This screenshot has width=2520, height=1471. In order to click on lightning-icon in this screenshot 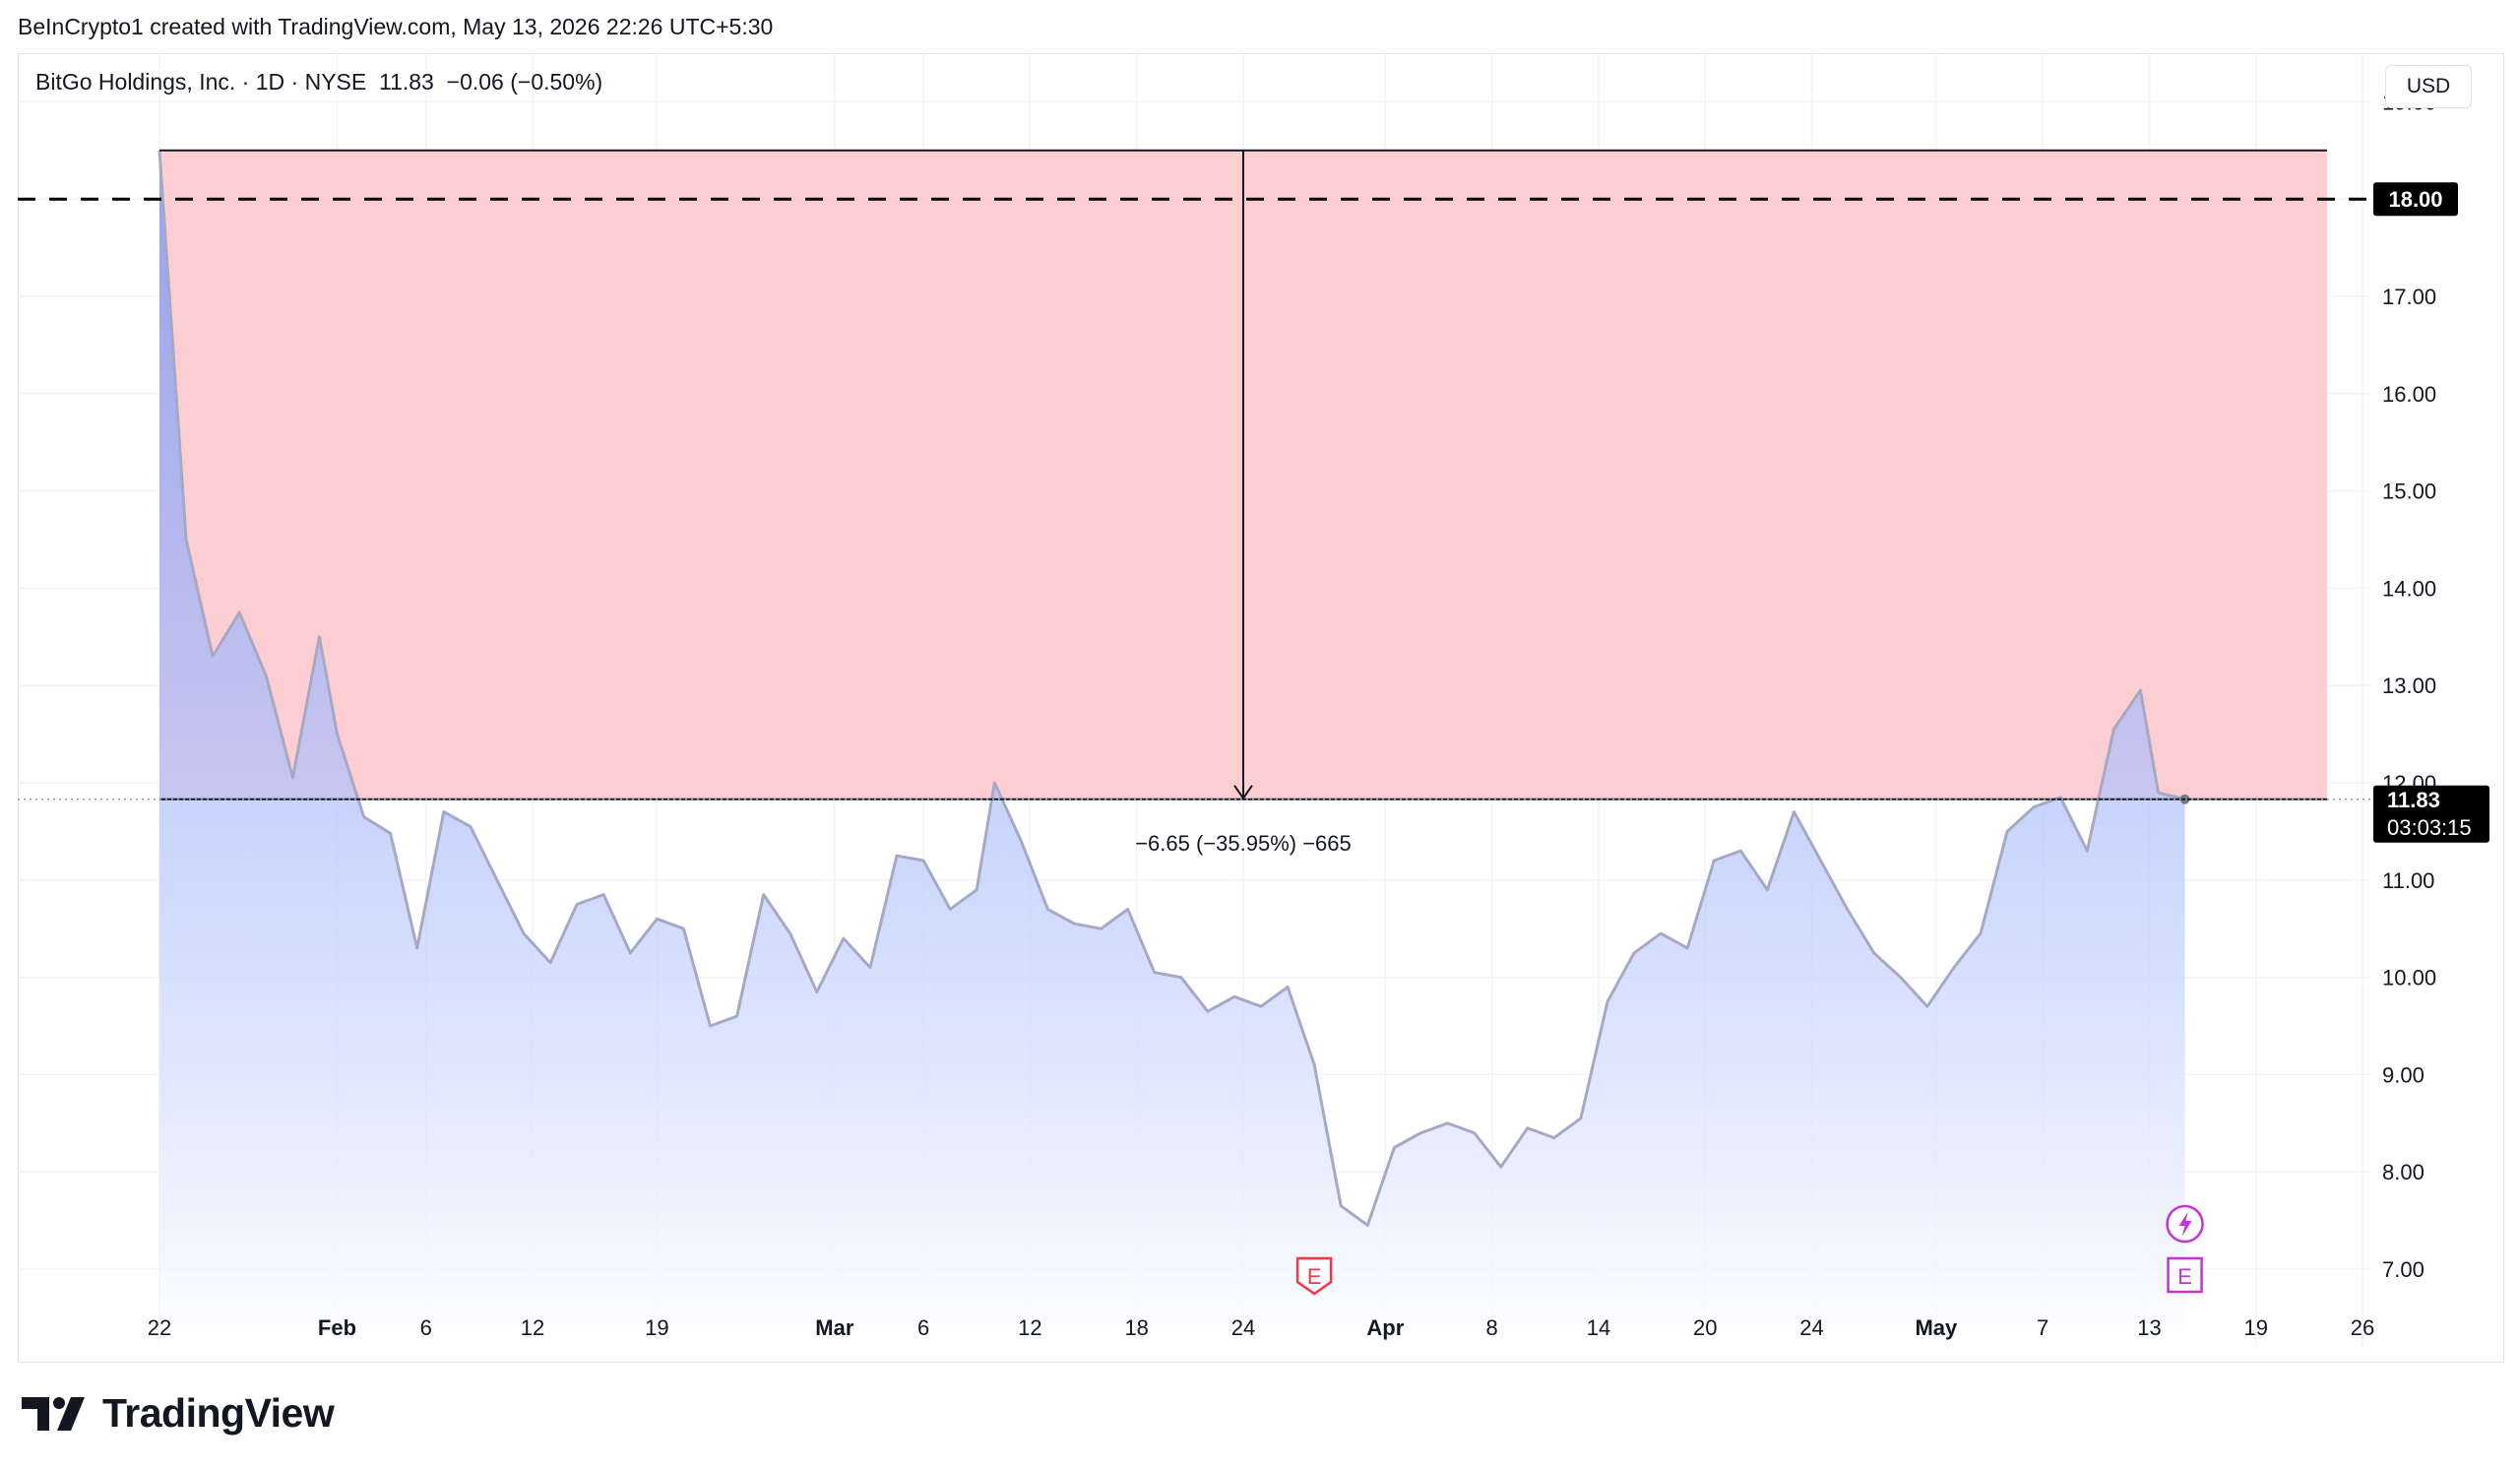, I will do `click(2185, 1224)`.